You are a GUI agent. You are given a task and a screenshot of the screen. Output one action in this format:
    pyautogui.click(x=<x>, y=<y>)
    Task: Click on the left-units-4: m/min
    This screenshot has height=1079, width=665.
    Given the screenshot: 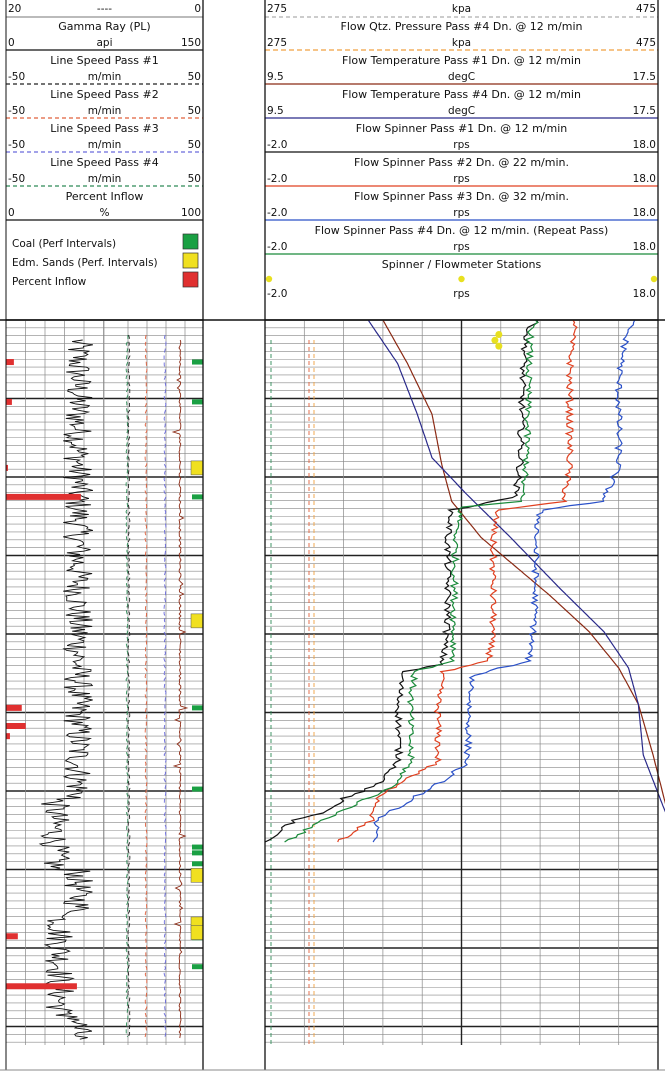 What is the action you would take?
    pyautogui.click(x=105, y=145)
    